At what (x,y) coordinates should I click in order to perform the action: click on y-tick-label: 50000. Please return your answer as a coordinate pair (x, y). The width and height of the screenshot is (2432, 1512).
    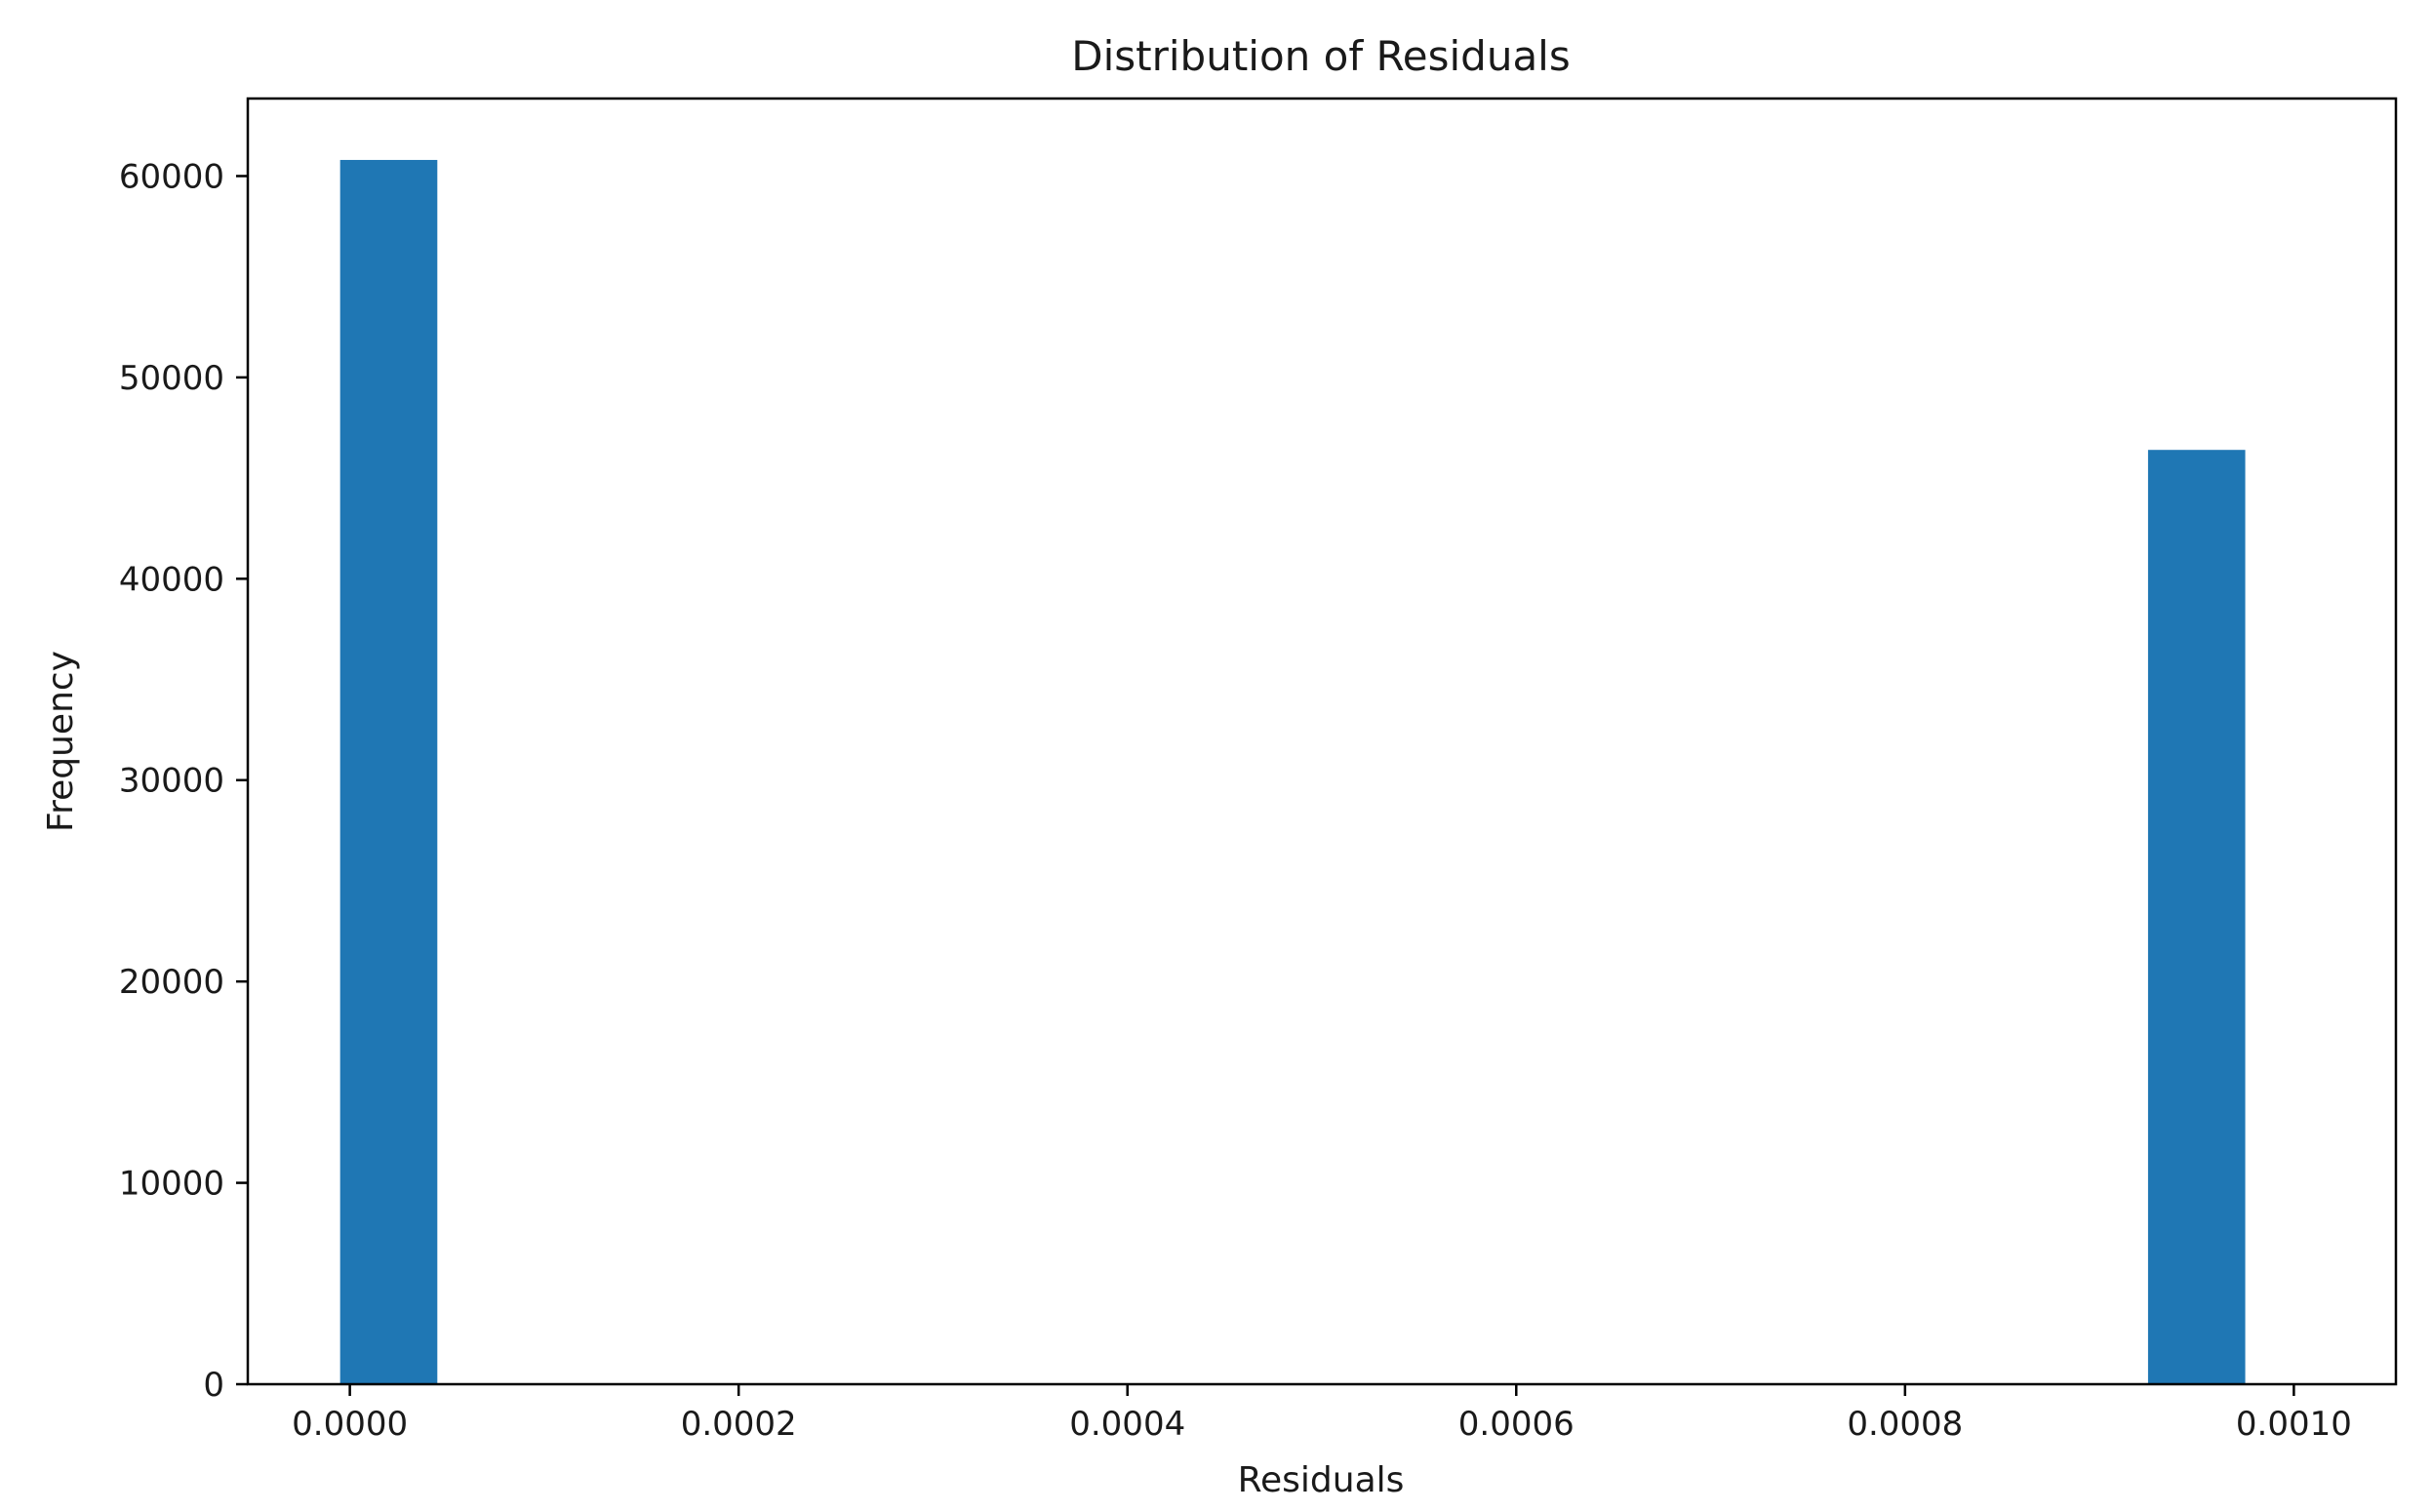
    Looking at the image, I should click on (171, 378).